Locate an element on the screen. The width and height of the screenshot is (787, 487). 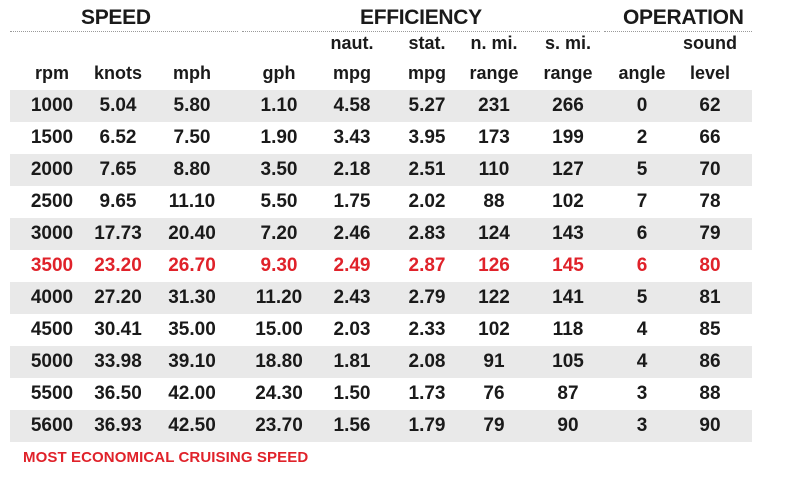
cell-rpm: 2500 is located at coordinates (52, 201).